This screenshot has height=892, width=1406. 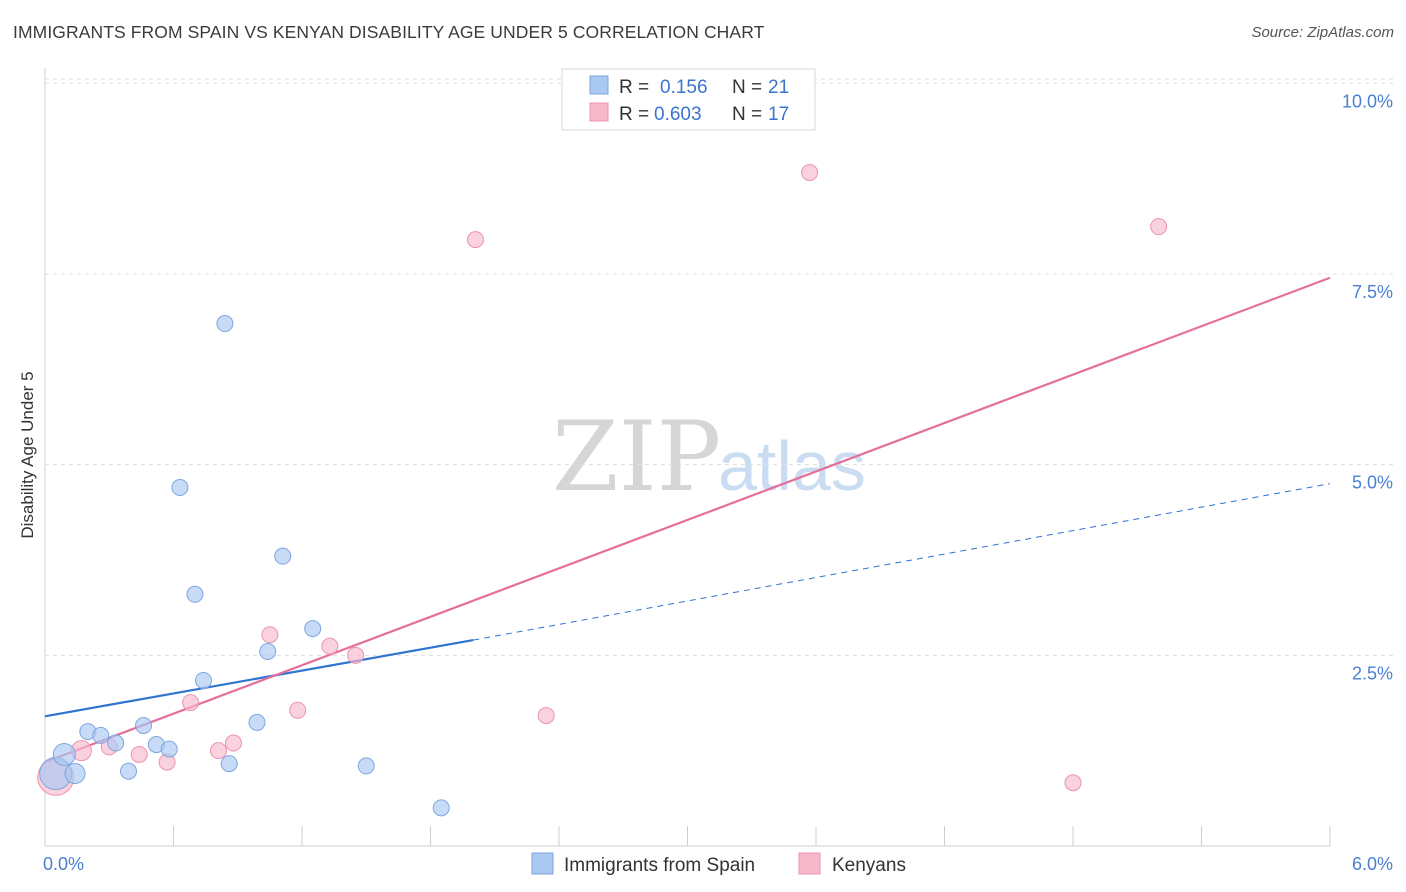 I want to click on y-tick-label: 7.5%, so click(x=1372, y=292).